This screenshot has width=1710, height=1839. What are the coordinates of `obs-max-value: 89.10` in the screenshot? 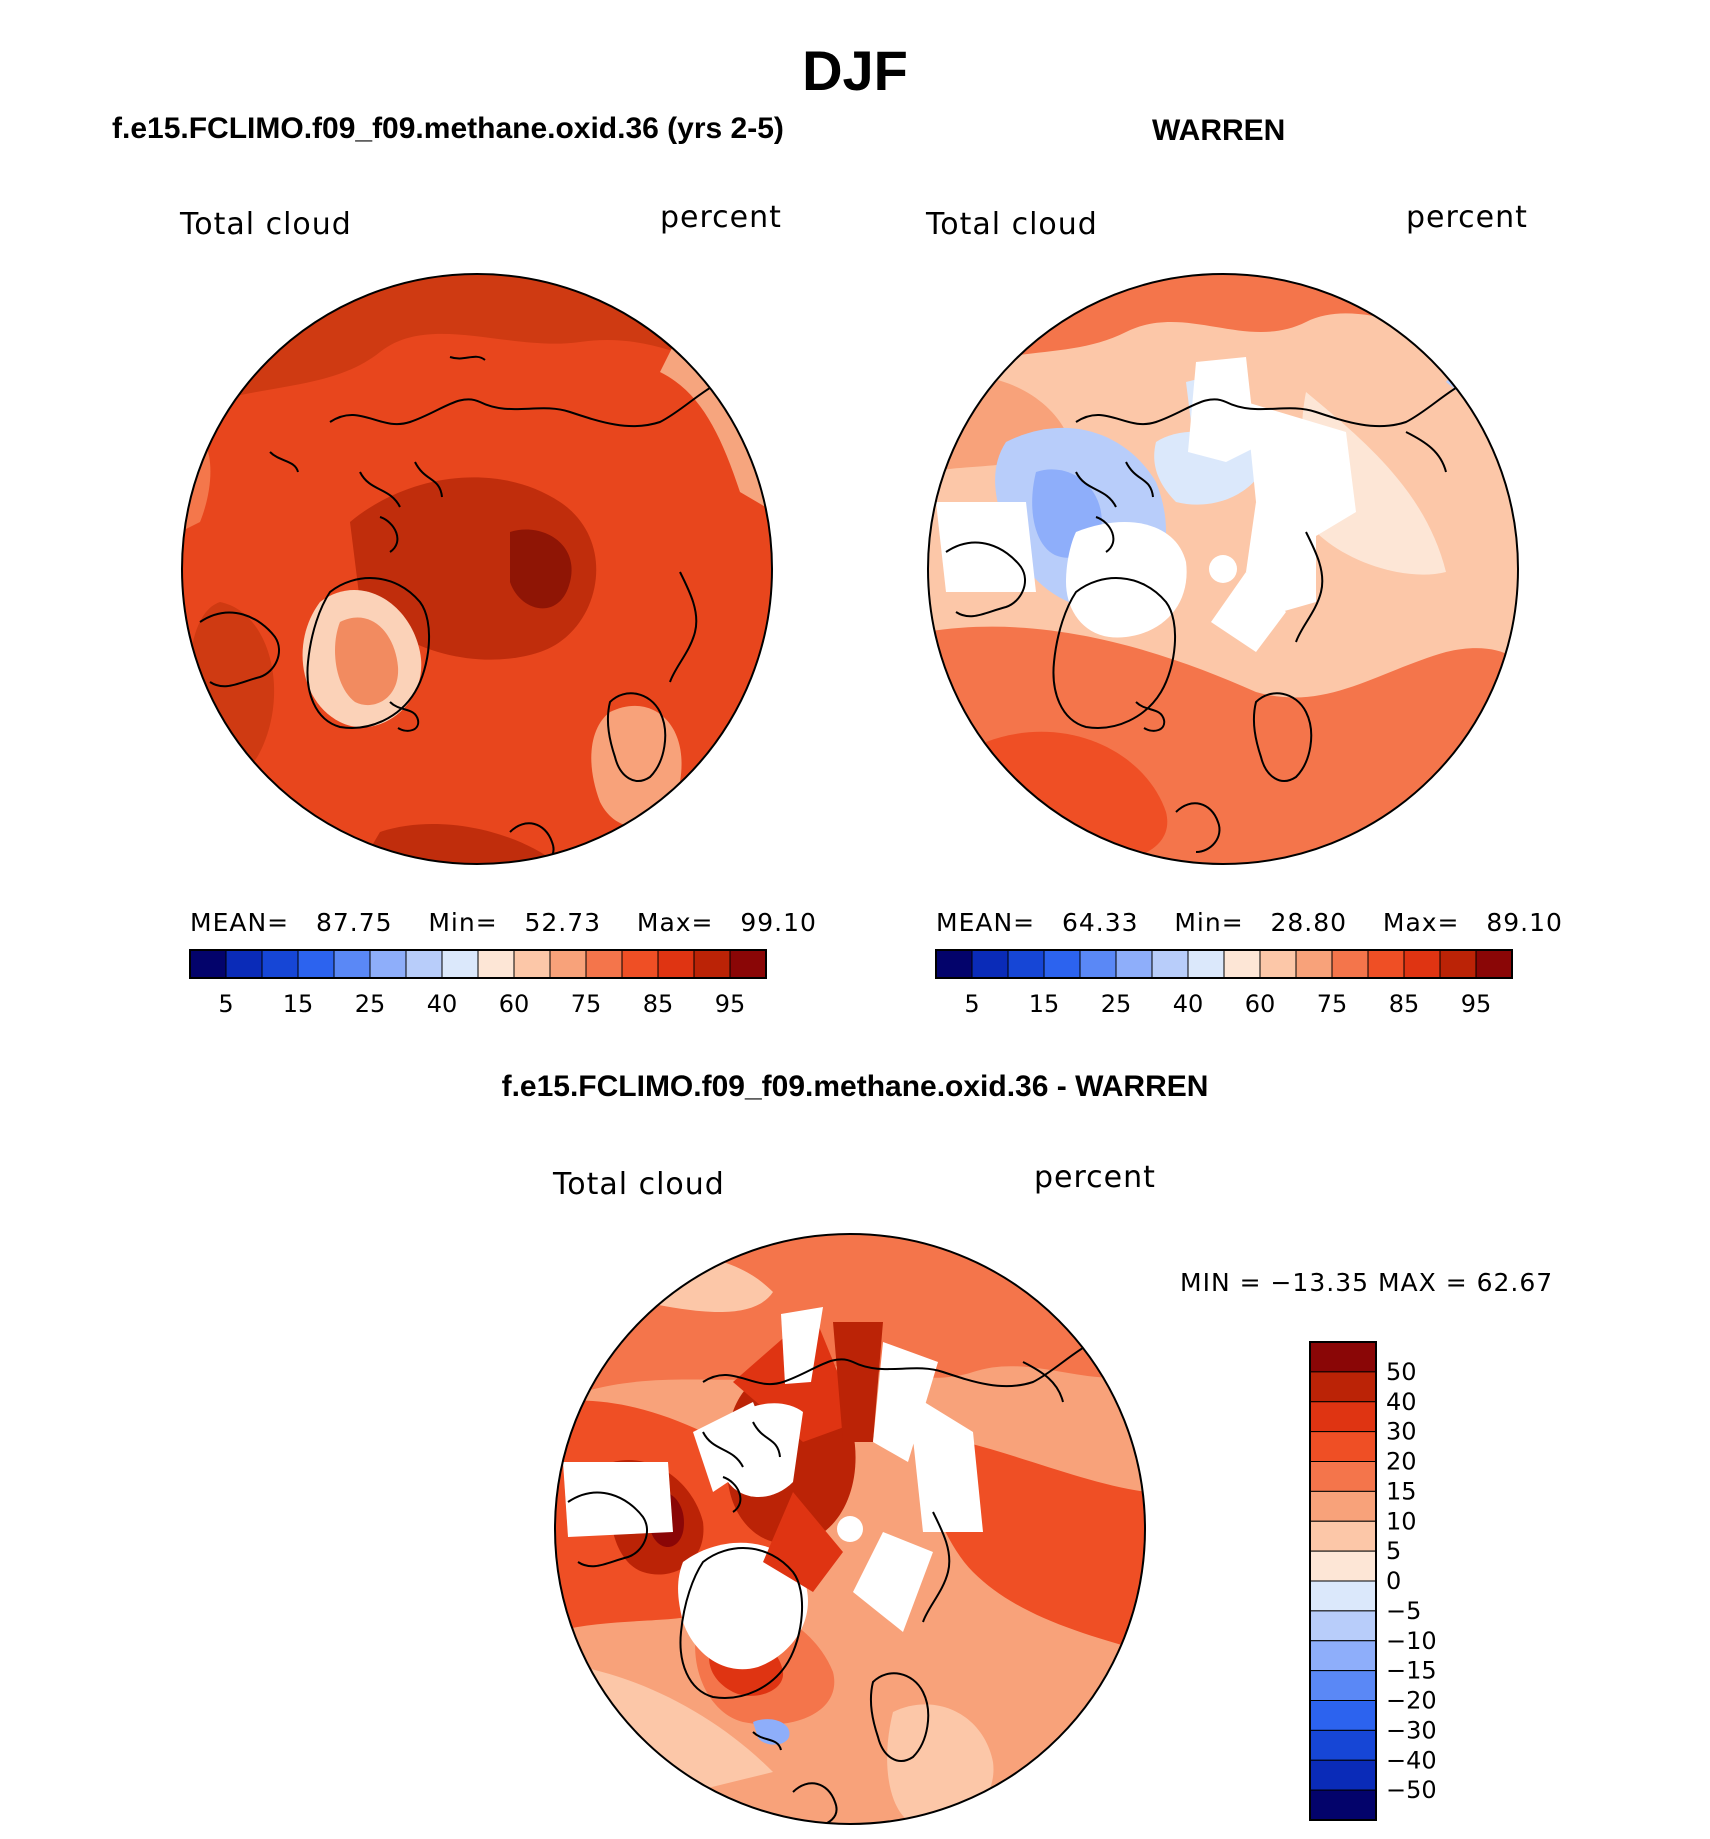 It's located at (1524, 922).